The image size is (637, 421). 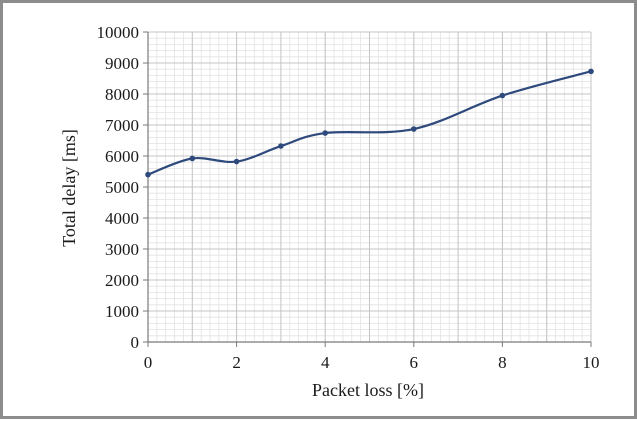 I want to click on x-tick-label: 6, so click(x=414, y=362).